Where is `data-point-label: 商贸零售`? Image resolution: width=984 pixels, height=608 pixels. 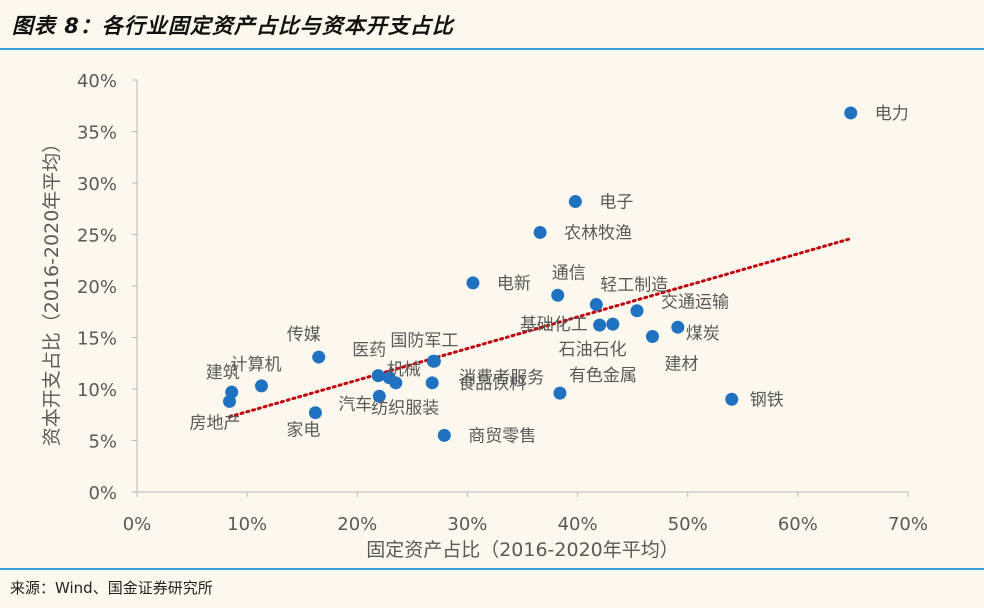
data-point-label: 商贸零售 is located at coordinates (502, 436).